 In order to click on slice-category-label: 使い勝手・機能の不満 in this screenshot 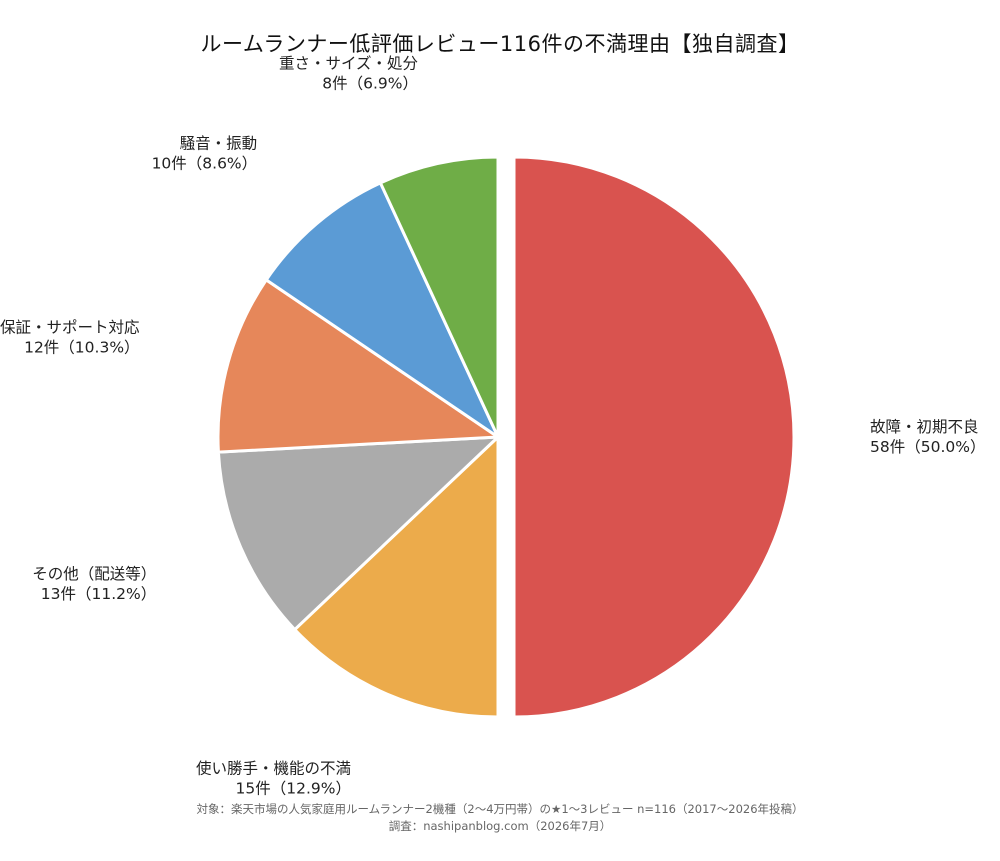, I will do `click(273, 769)`.